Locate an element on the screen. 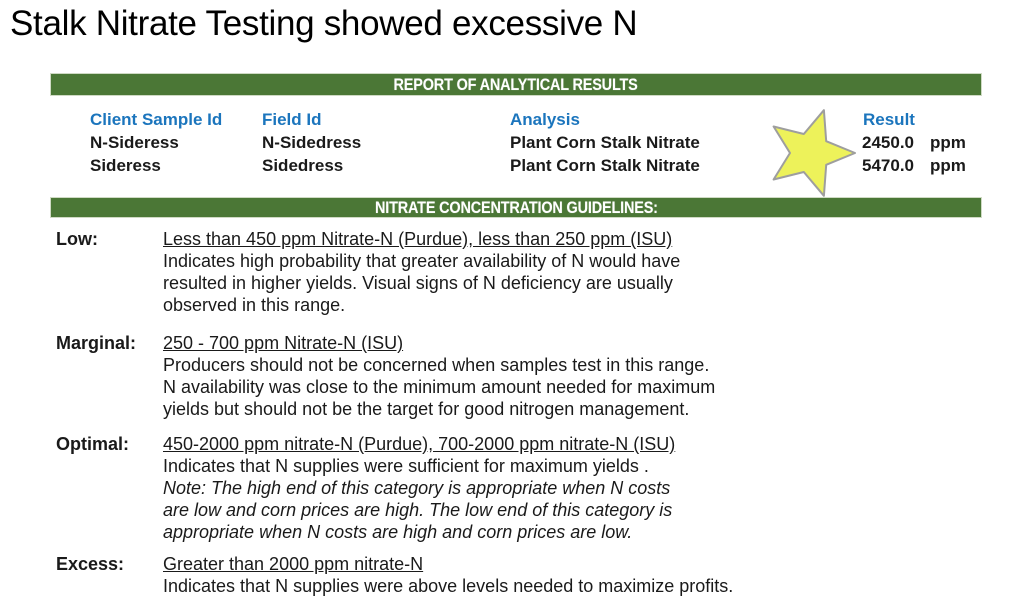 This screenshot has height=599, width=1024. report-header-text: REPORT OF ANALYTICAL RESULTS is located at coordinates (516, 84).